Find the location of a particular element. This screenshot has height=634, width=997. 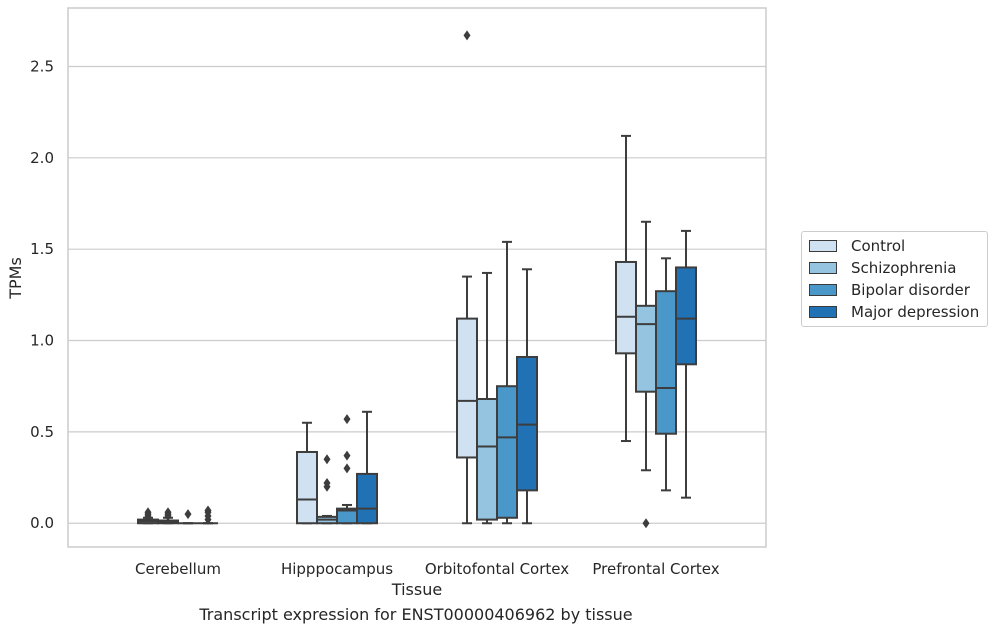

y-tick-label: 1.0 is located at coordinates (42, 341).